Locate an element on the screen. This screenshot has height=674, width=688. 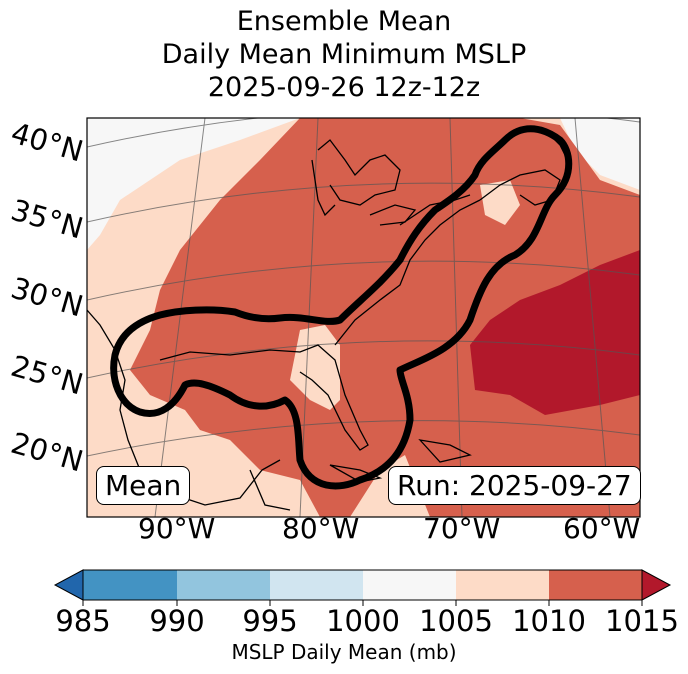
lon-label-80w: 80°W is located at coordinates (321, 528).